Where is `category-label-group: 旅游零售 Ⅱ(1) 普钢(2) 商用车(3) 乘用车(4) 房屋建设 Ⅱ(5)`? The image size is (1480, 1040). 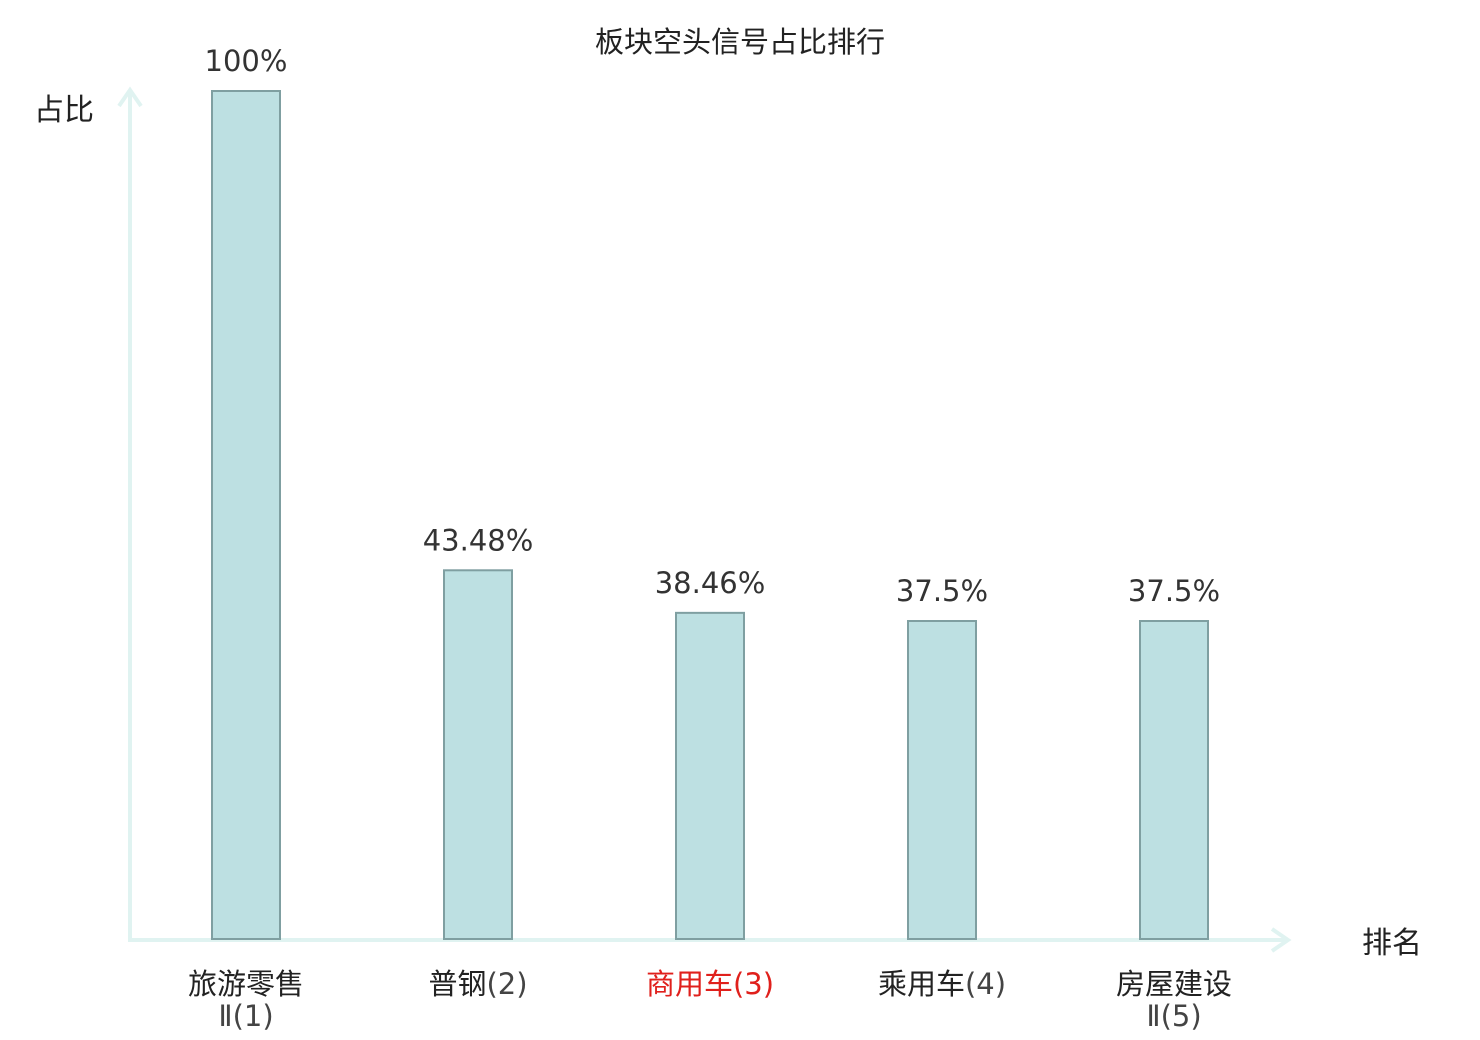
category-label-group: 旅游零售 Ⅱ(1) 普钢(2) 商用车(3) 乘用车(4) 房屋建设 Ⅱ(5) is located at coordinates (710, 1000).